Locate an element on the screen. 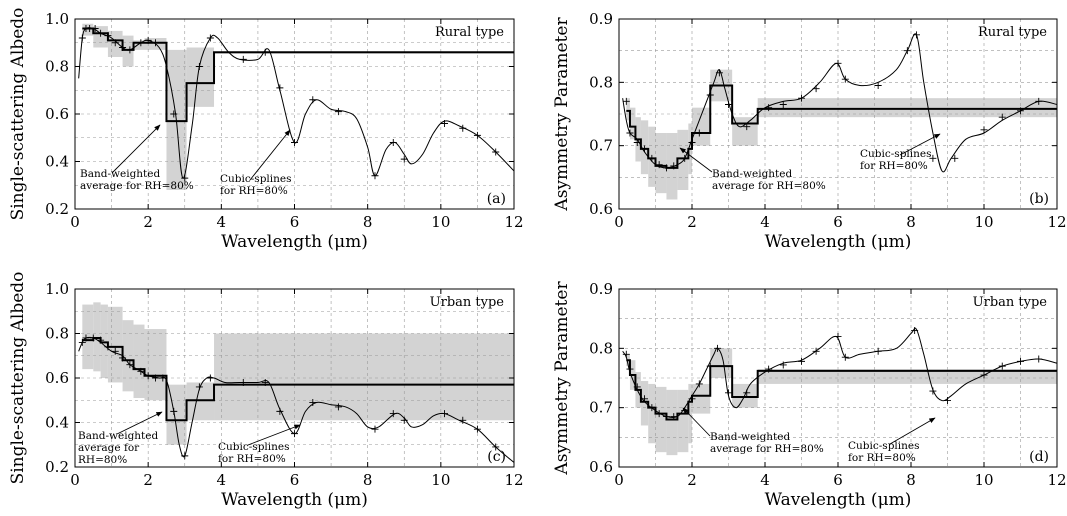 The height and width of the screenshot is (516, 1067). y-tick-label: 0.4 is located at coordinates (57, 162).